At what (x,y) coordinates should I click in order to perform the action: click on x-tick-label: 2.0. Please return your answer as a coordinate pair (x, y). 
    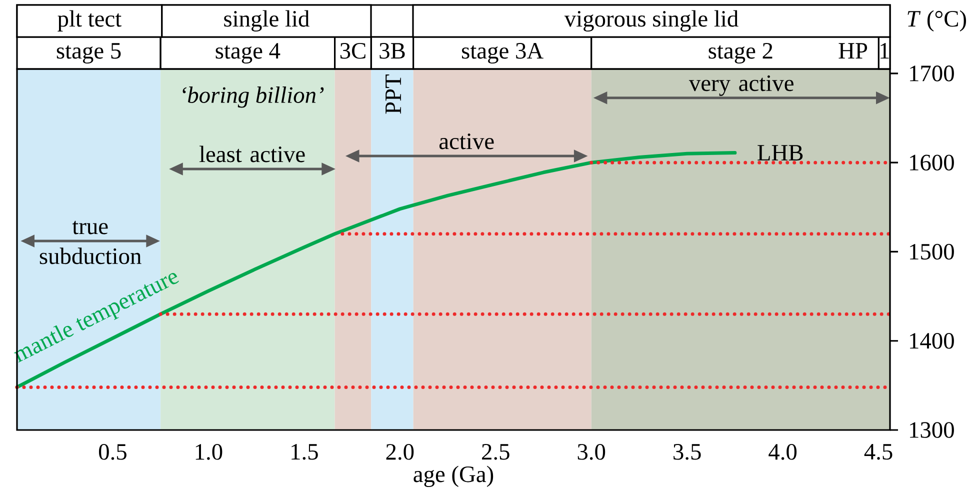
    Looking at the image, I should click on (400, 452).